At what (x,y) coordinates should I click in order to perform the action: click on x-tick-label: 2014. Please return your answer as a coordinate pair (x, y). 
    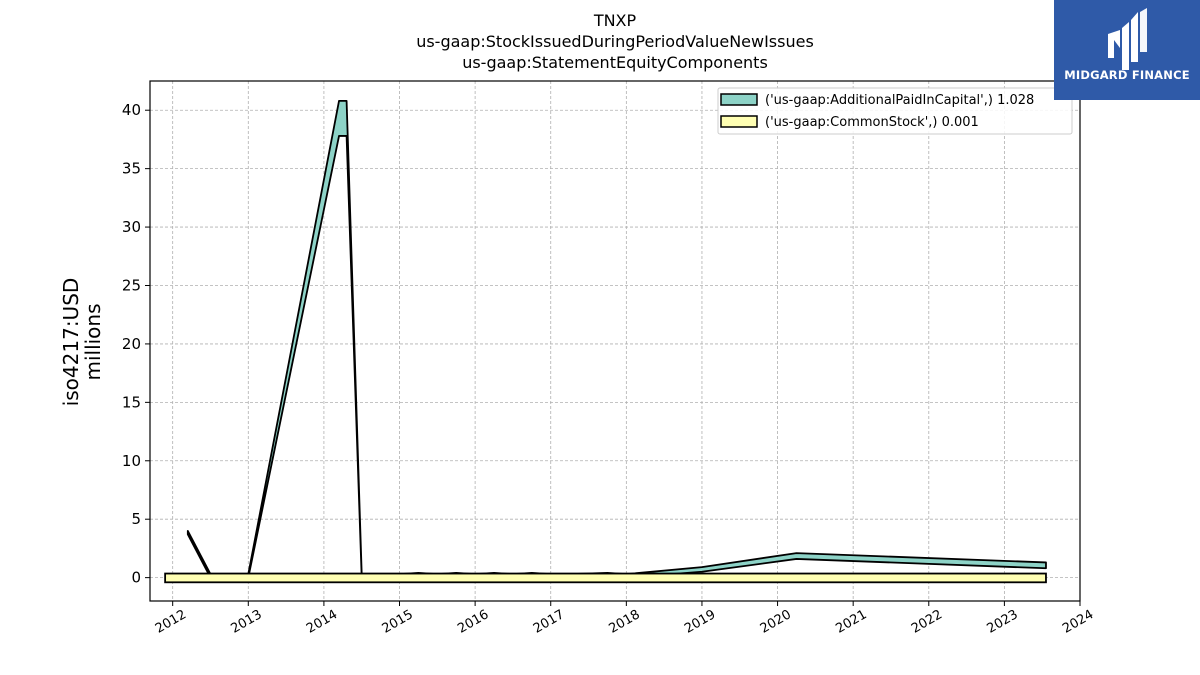
    Looking at the image, I should click on (322, 622).